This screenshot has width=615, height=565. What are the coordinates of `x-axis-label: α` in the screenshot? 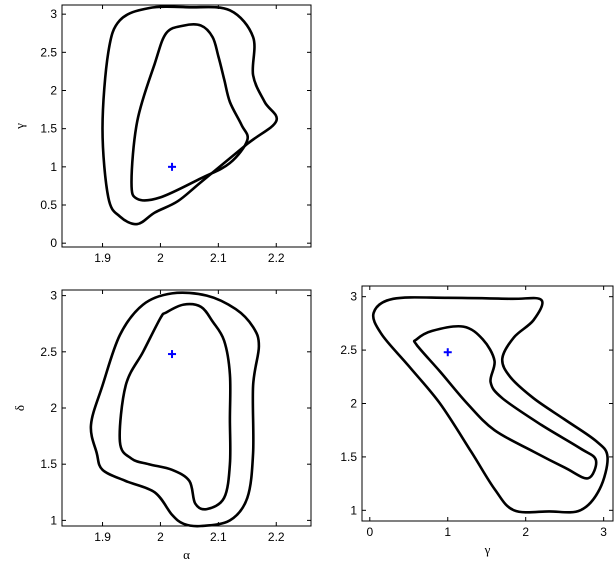 It's located at (186, 554).